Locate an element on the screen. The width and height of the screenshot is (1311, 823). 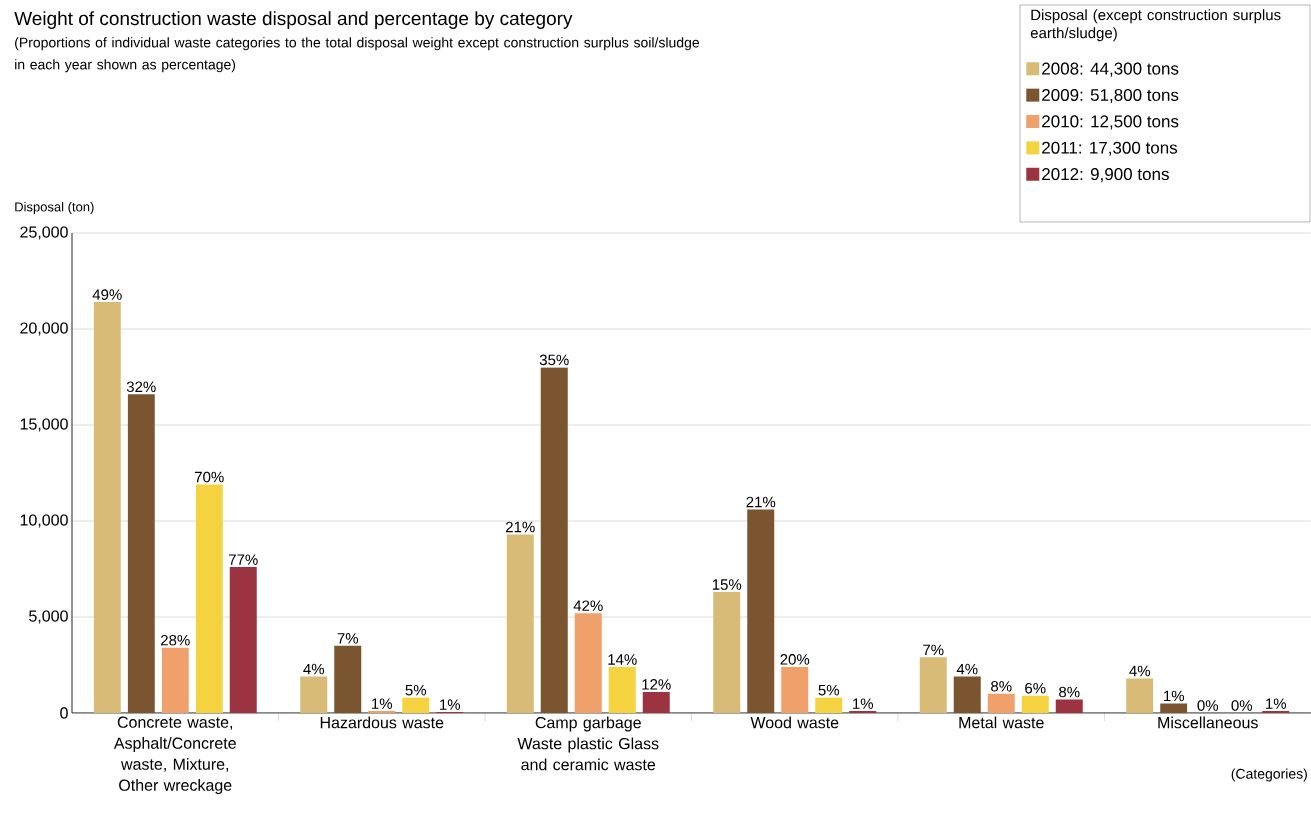
legend-title: Disposal (except construction surplus earth/sludge) is located at coordinates (1155, 25).